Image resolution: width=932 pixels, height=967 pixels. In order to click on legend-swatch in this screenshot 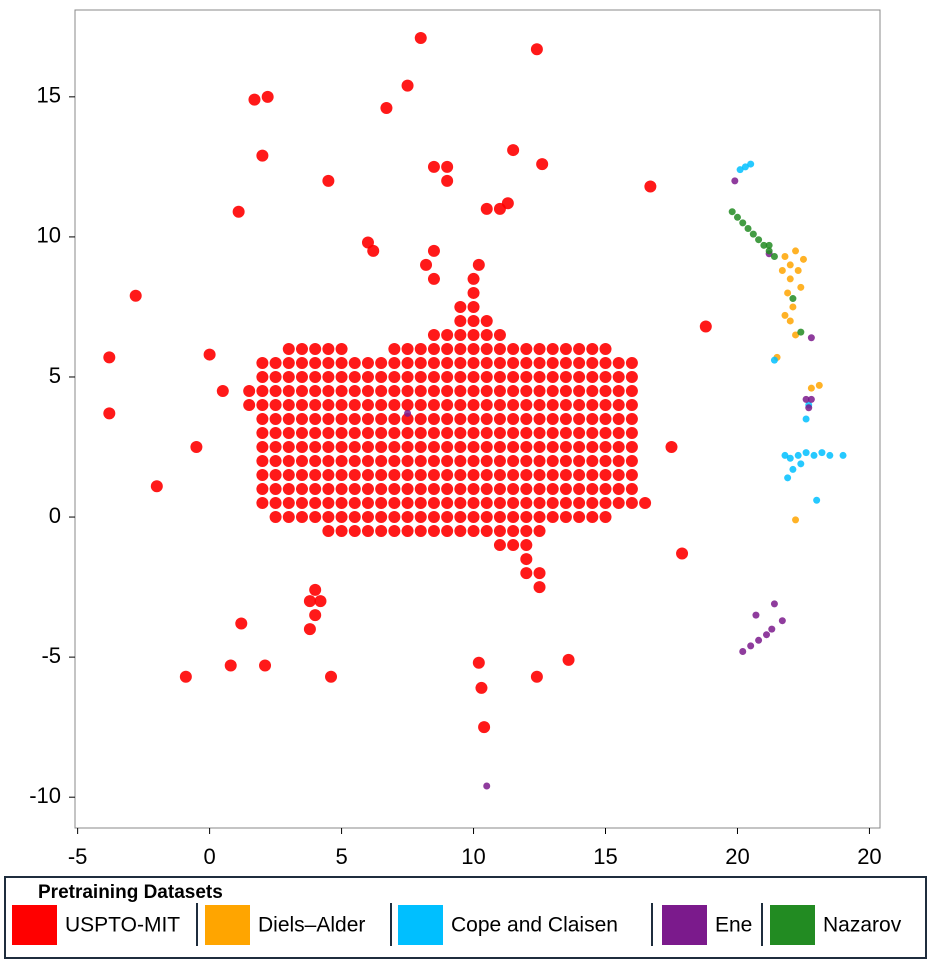, I will do `click(792, 925)`.